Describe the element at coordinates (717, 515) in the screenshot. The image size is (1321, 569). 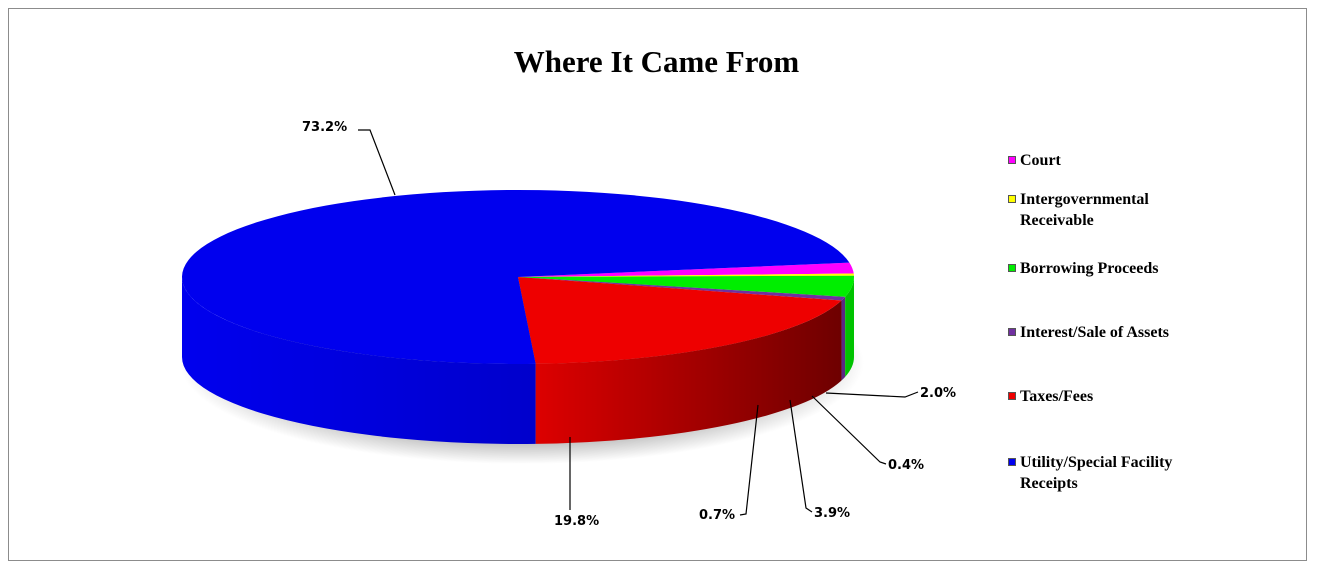
I see `data-label-3: 0.7%` at that location.